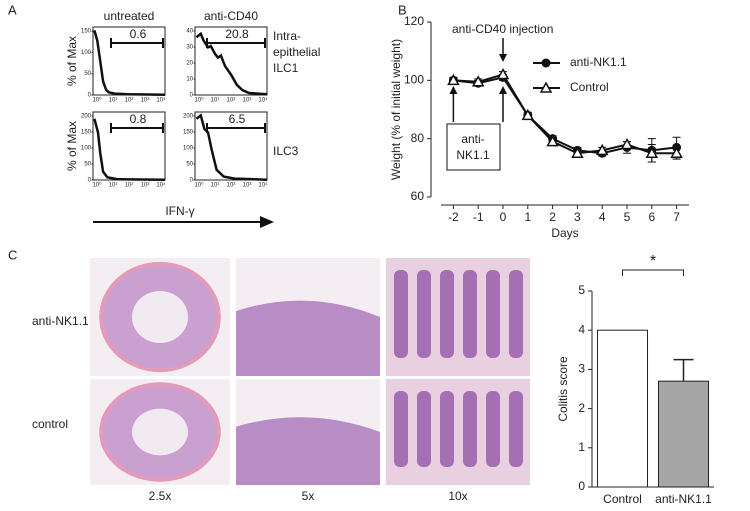 The width and height of the screenshot is (750, 511). I want to click on magnification-label: 10x, so click(457, 496).